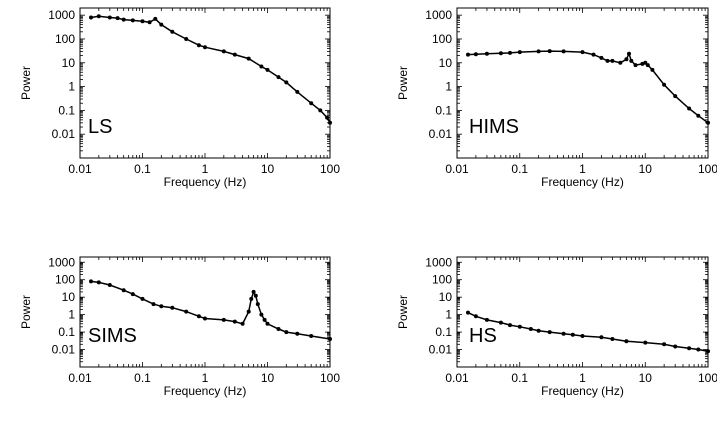  What do you see at coordinates (438, 15) in the screenshot?
I see `y-tick-label: 1000` at bounding box center [438, 15].